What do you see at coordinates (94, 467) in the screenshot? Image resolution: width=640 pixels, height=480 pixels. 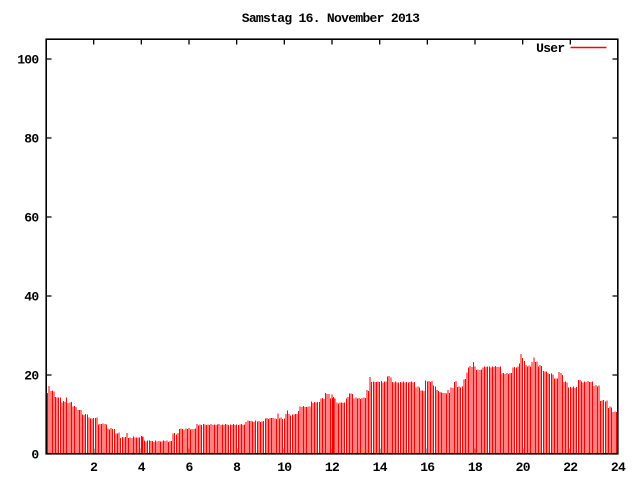 I see `svg-text: 2` at bounding box center [94, 467].